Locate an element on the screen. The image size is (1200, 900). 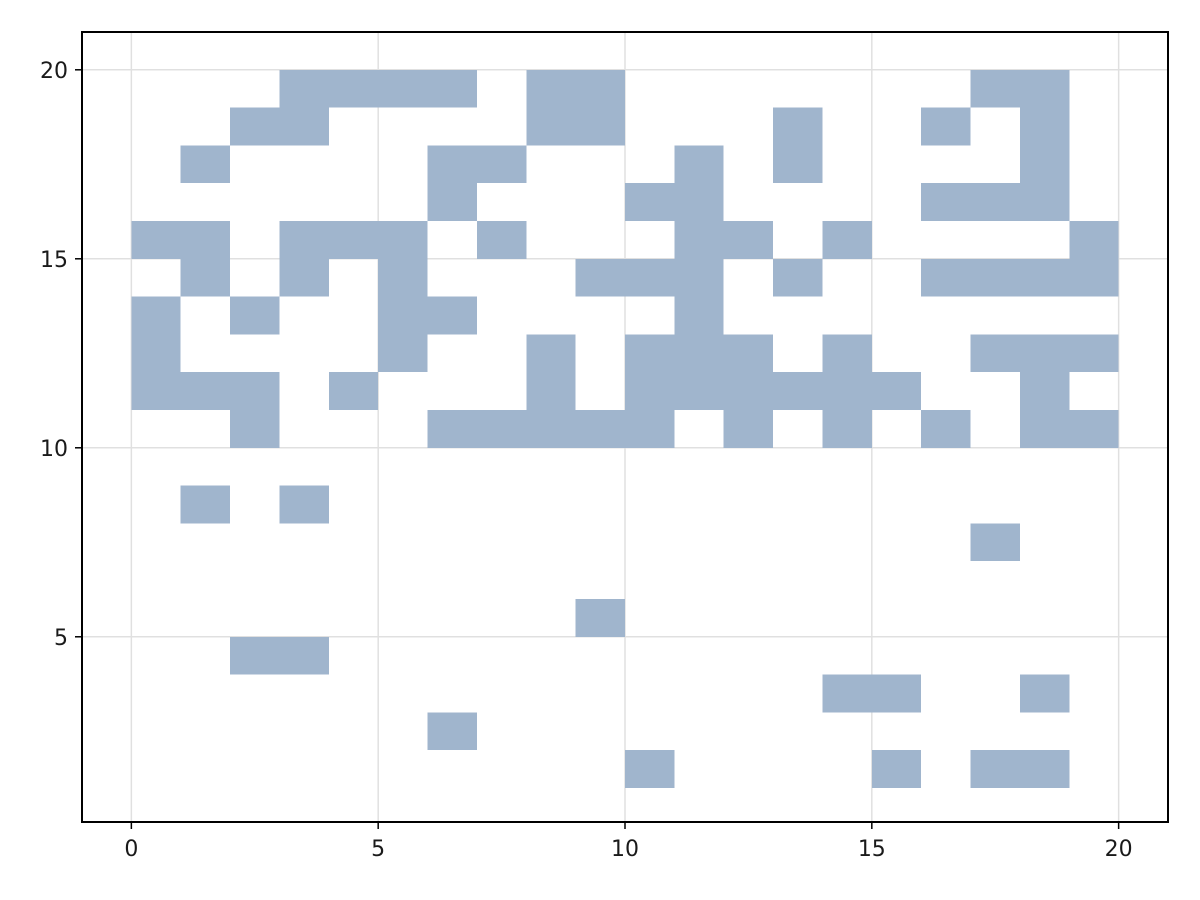
y-tick-label: 15 is located at coordinates (54, 260).